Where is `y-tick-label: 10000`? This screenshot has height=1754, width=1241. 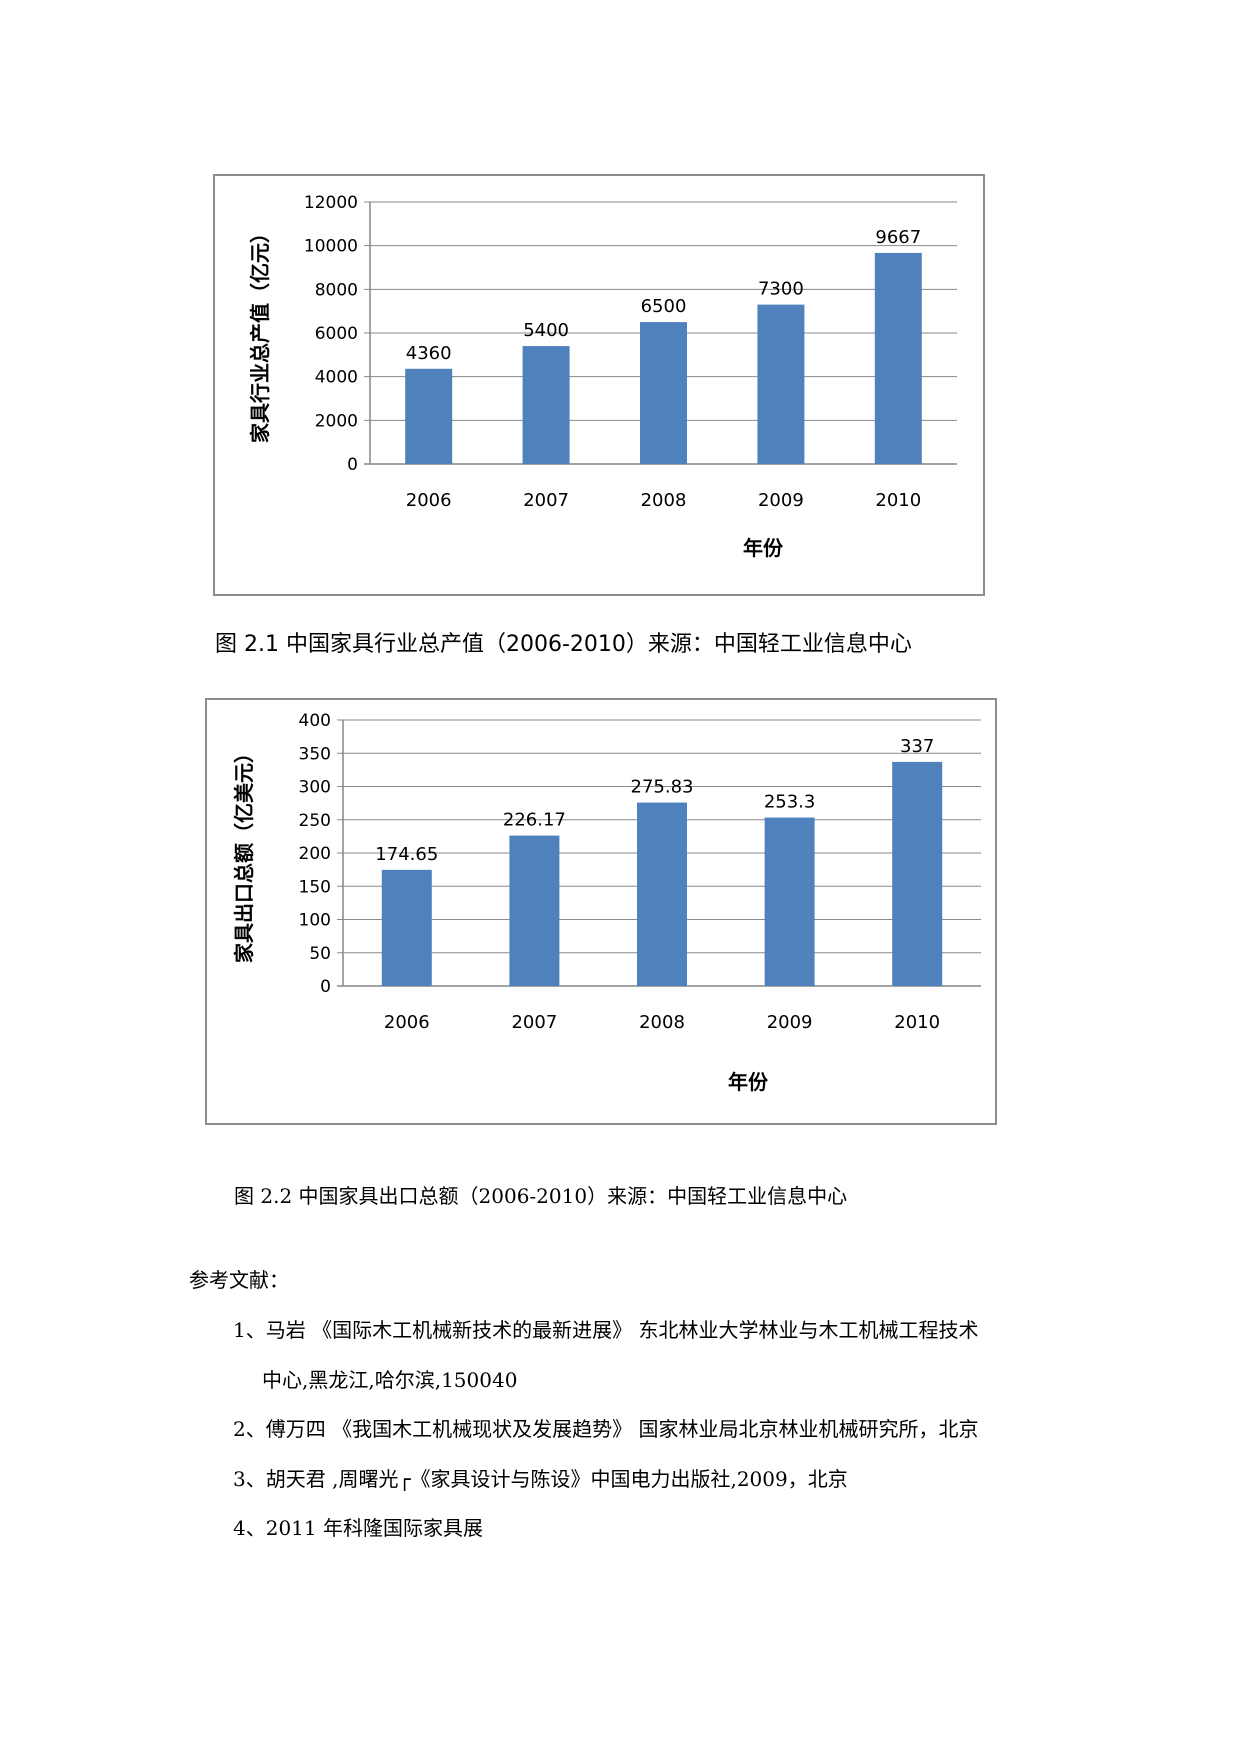
y-tick-label: 10000 is located at coordinates (331, 247).